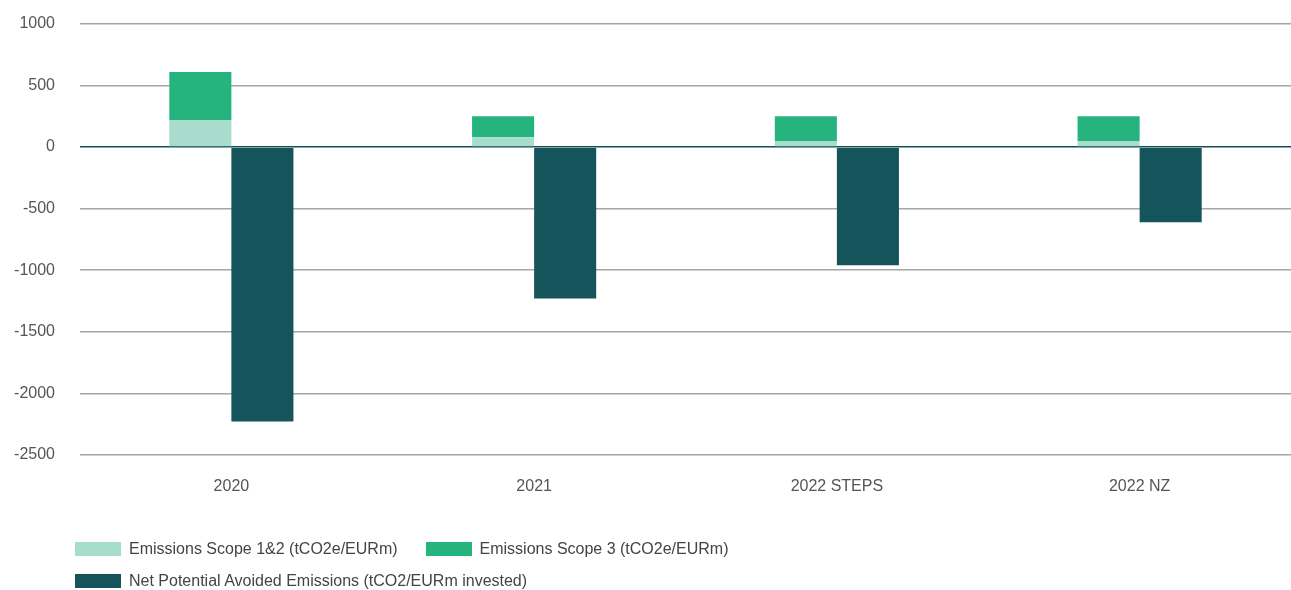 This screenshot has width=1291, height=590. What do you see at coordinates (35, 392) in the screenshot?
I see `y-tick-label: -2000` at bounding box center [35, 392].